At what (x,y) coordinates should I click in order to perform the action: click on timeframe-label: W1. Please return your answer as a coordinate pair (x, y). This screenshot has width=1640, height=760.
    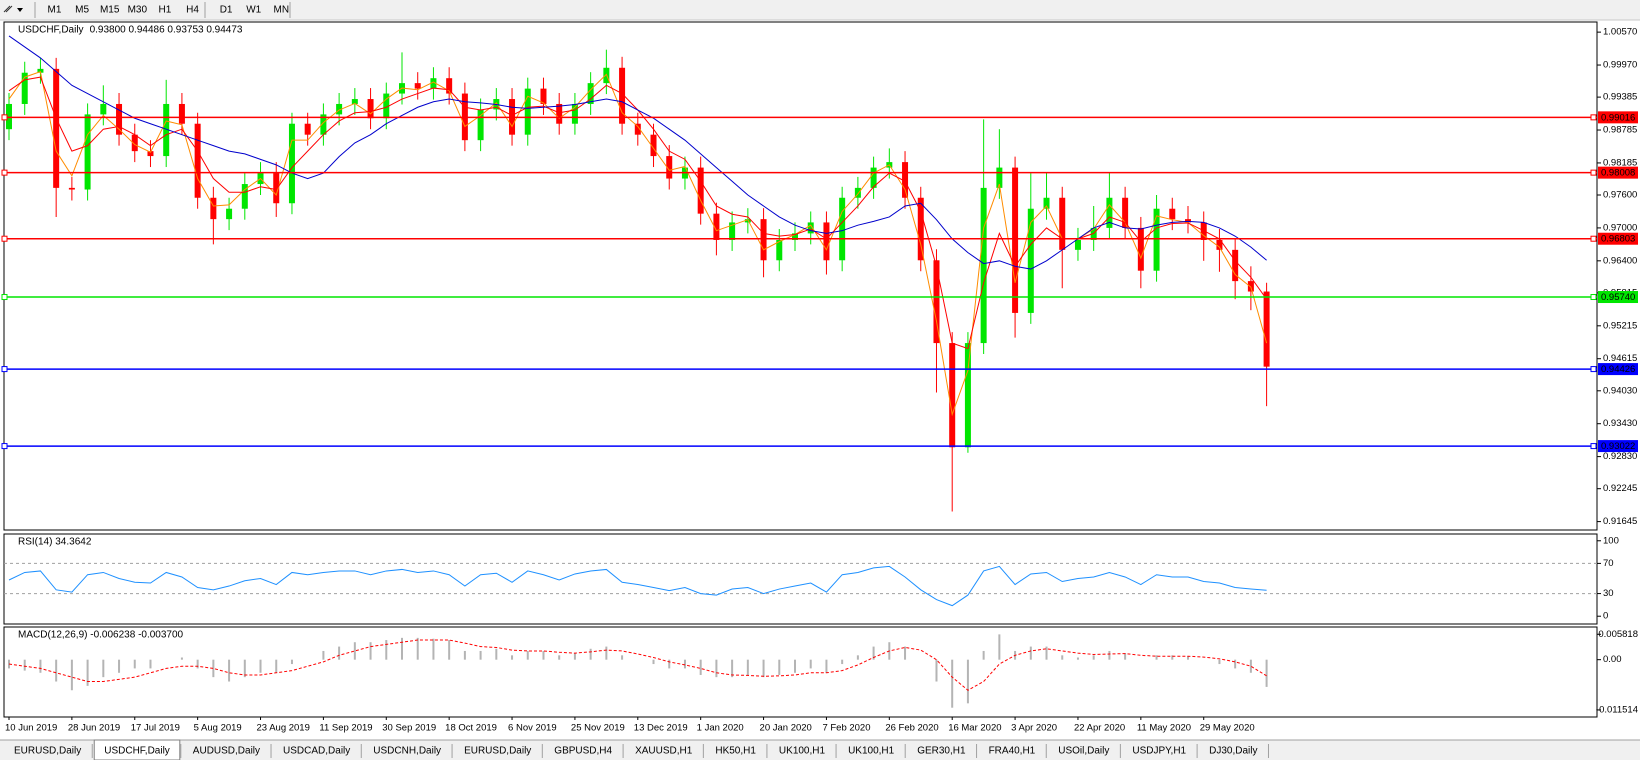
    Looking at the image, I should click on (253, 10).